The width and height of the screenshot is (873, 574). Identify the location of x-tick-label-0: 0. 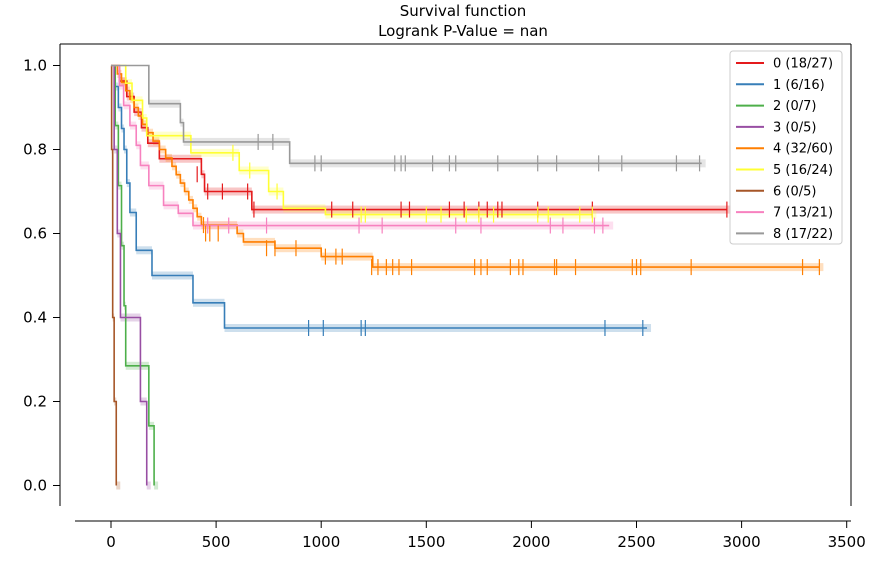
(111, 542).